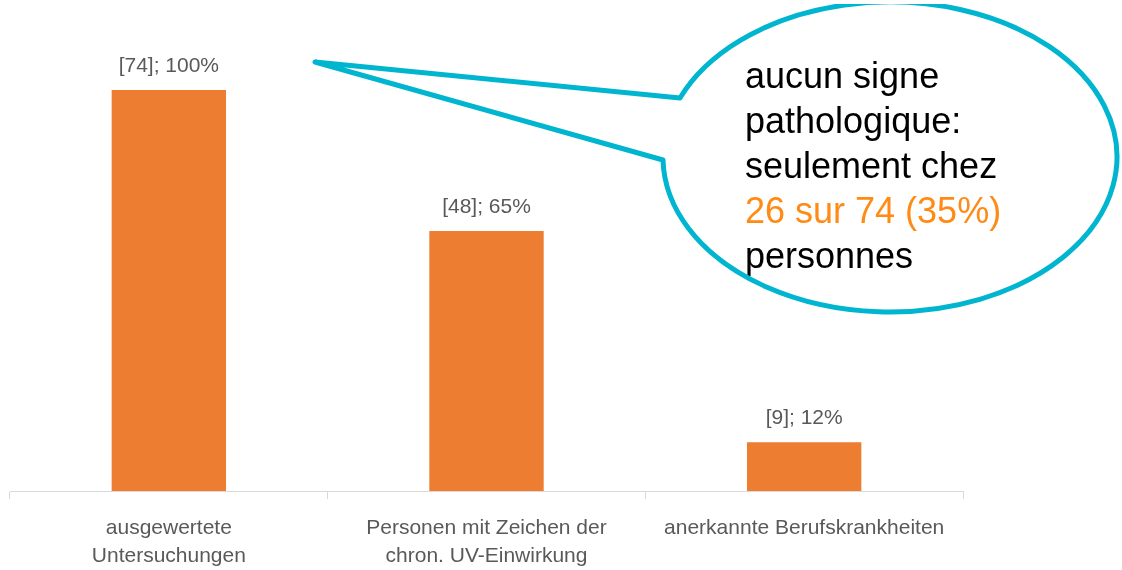 The image size is (1122, 570). Describe the element at coordinates (486, 205) in the screenshot. I see `data-label: [48]; 65%` at that location.